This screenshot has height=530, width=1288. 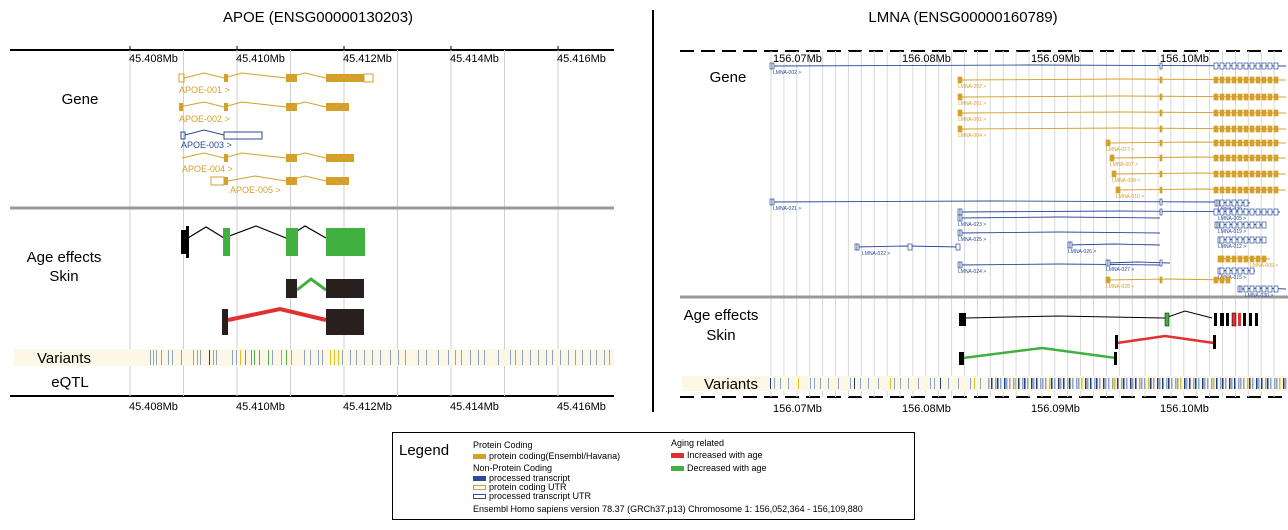 What do you see at coordinates (474, 407) in the screenshot?
I see `apoe-tick-label-bottom: 45.414Mb` at bounding box center [474, 407].